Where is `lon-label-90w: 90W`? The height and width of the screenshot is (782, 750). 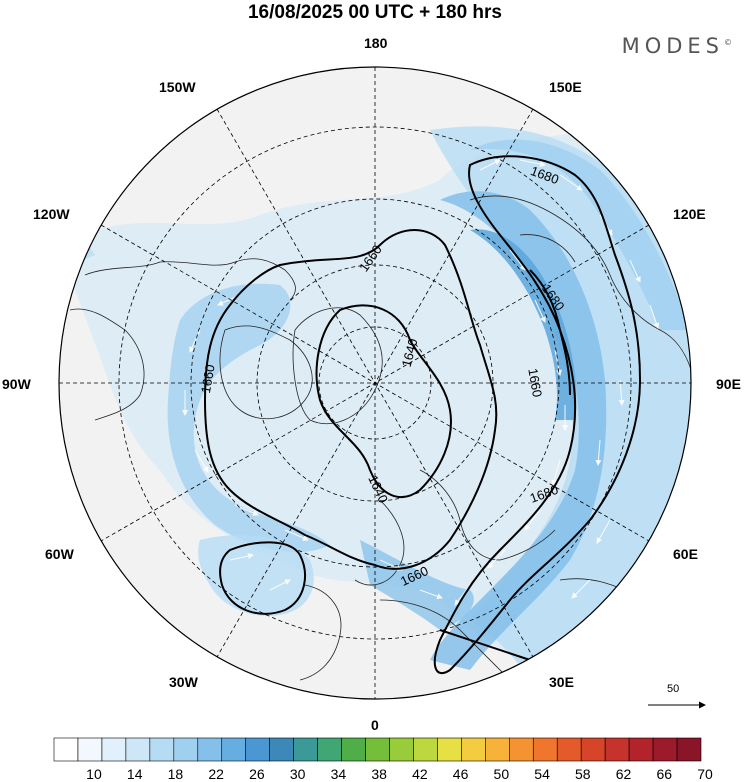
lon-label-90w: 90W is located at coordinates (16, 384).